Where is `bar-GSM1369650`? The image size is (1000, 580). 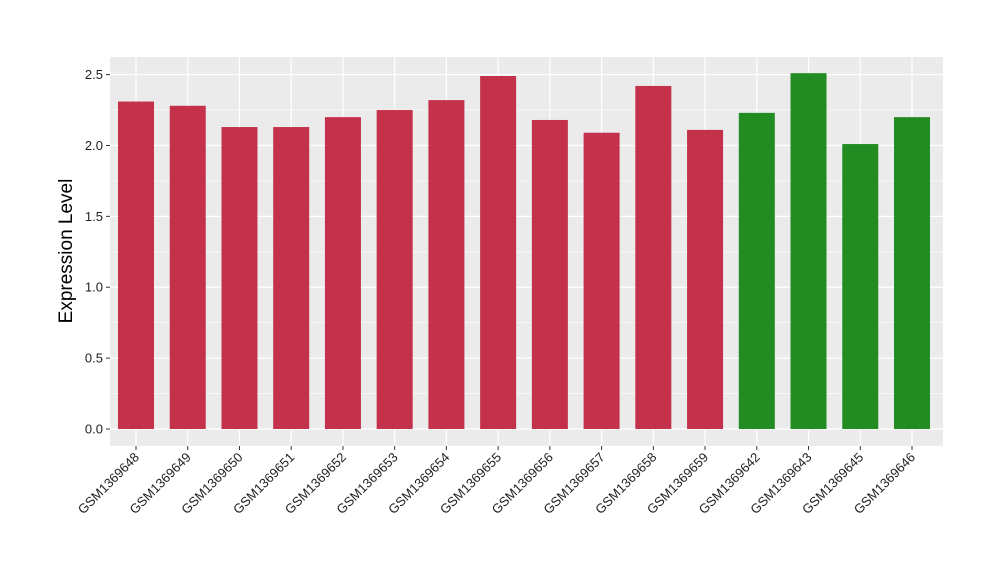 bar-GSM1369650 is located at coordinates (239, 278).